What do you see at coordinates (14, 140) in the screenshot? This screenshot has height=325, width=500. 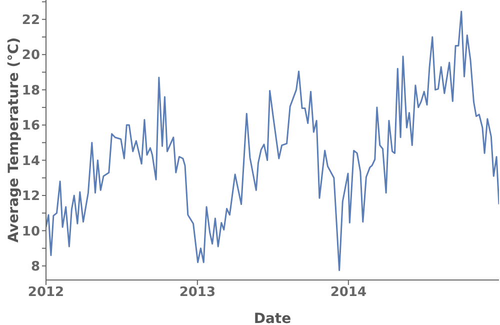 I see `y-axis-title: Average Temperature (°C)` at bounding box center [14, 140].